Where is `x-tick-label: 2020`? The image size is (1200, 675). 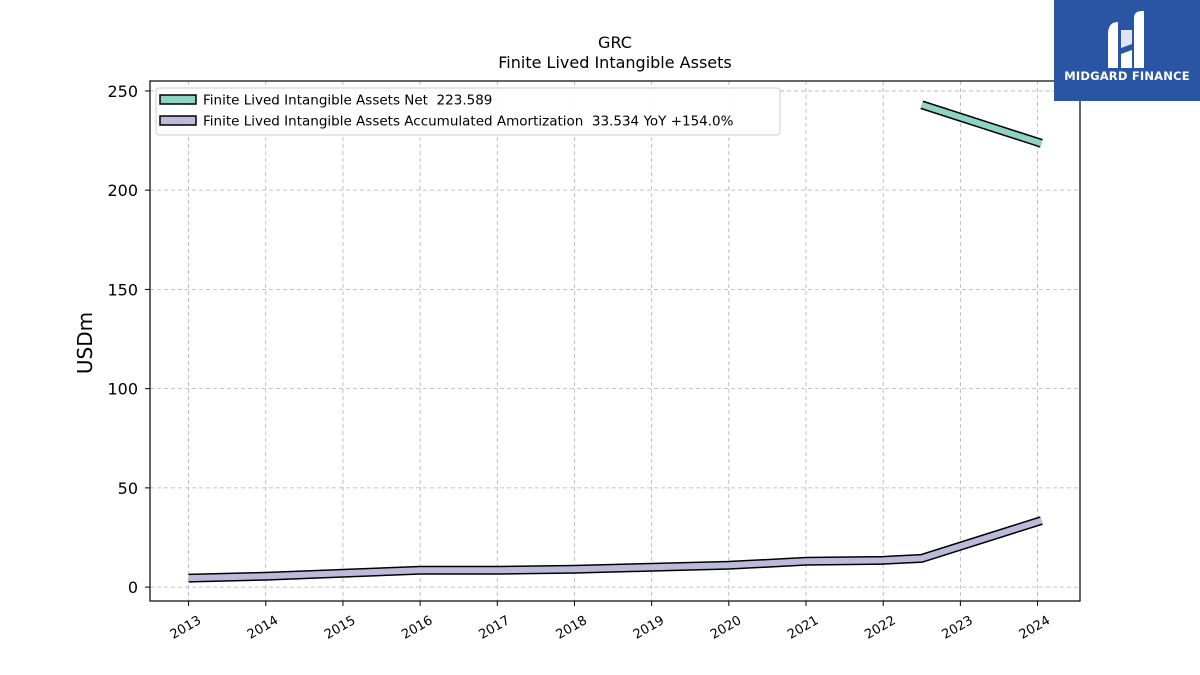
x-tick-label: 2020 is located at coordinates (726, 628).